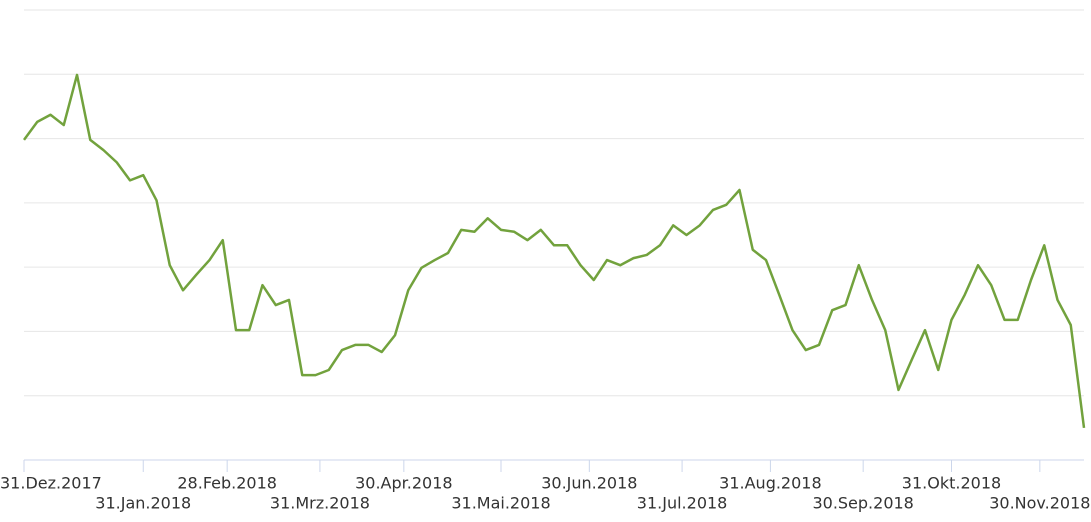  I want to click on x-tick-label: 31.Jul.2018, so click(682, 503).